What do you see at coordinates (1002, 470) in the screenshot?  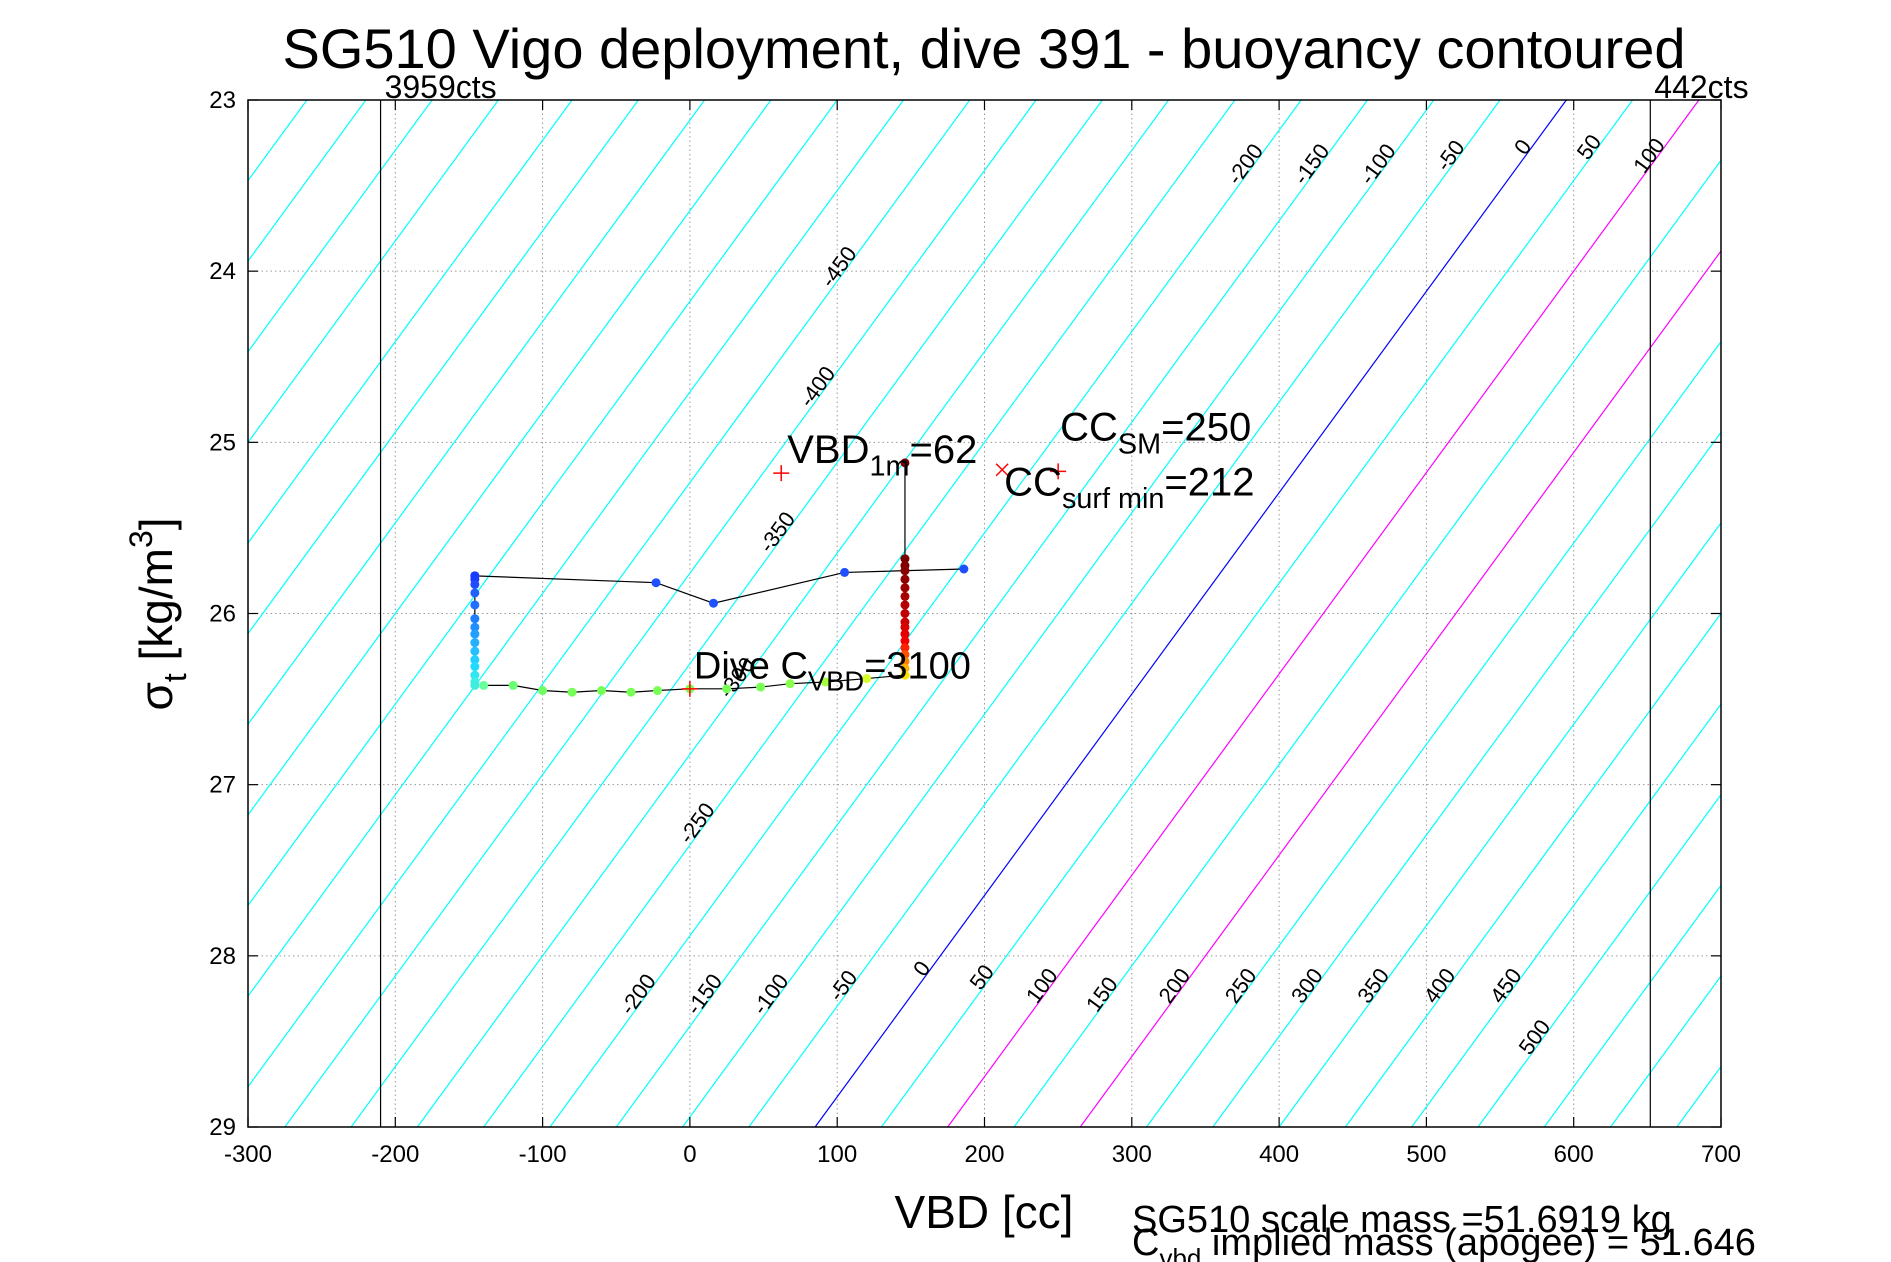 I see `ccsurf-marker` at bounding box center [1002, 470].